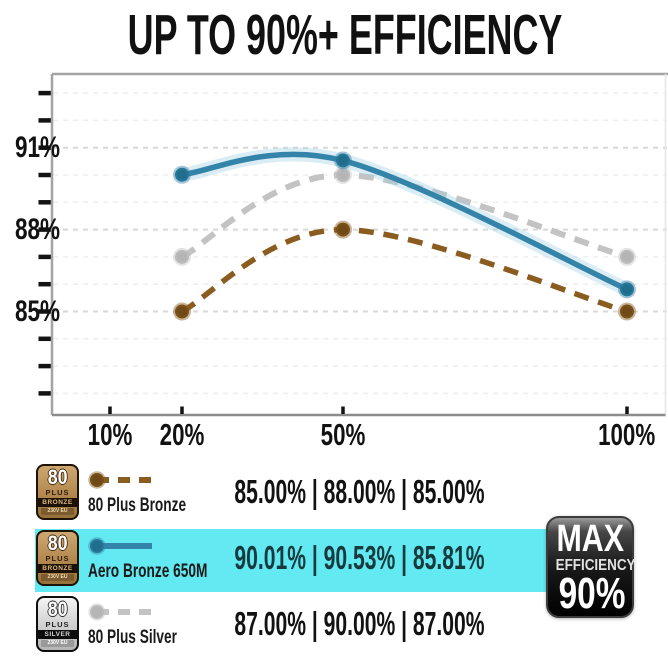 Image resolution: width=668 pixels, height=668 pixels. I want to click on series-label: Aero Bronze 650M, so click(148, 571).